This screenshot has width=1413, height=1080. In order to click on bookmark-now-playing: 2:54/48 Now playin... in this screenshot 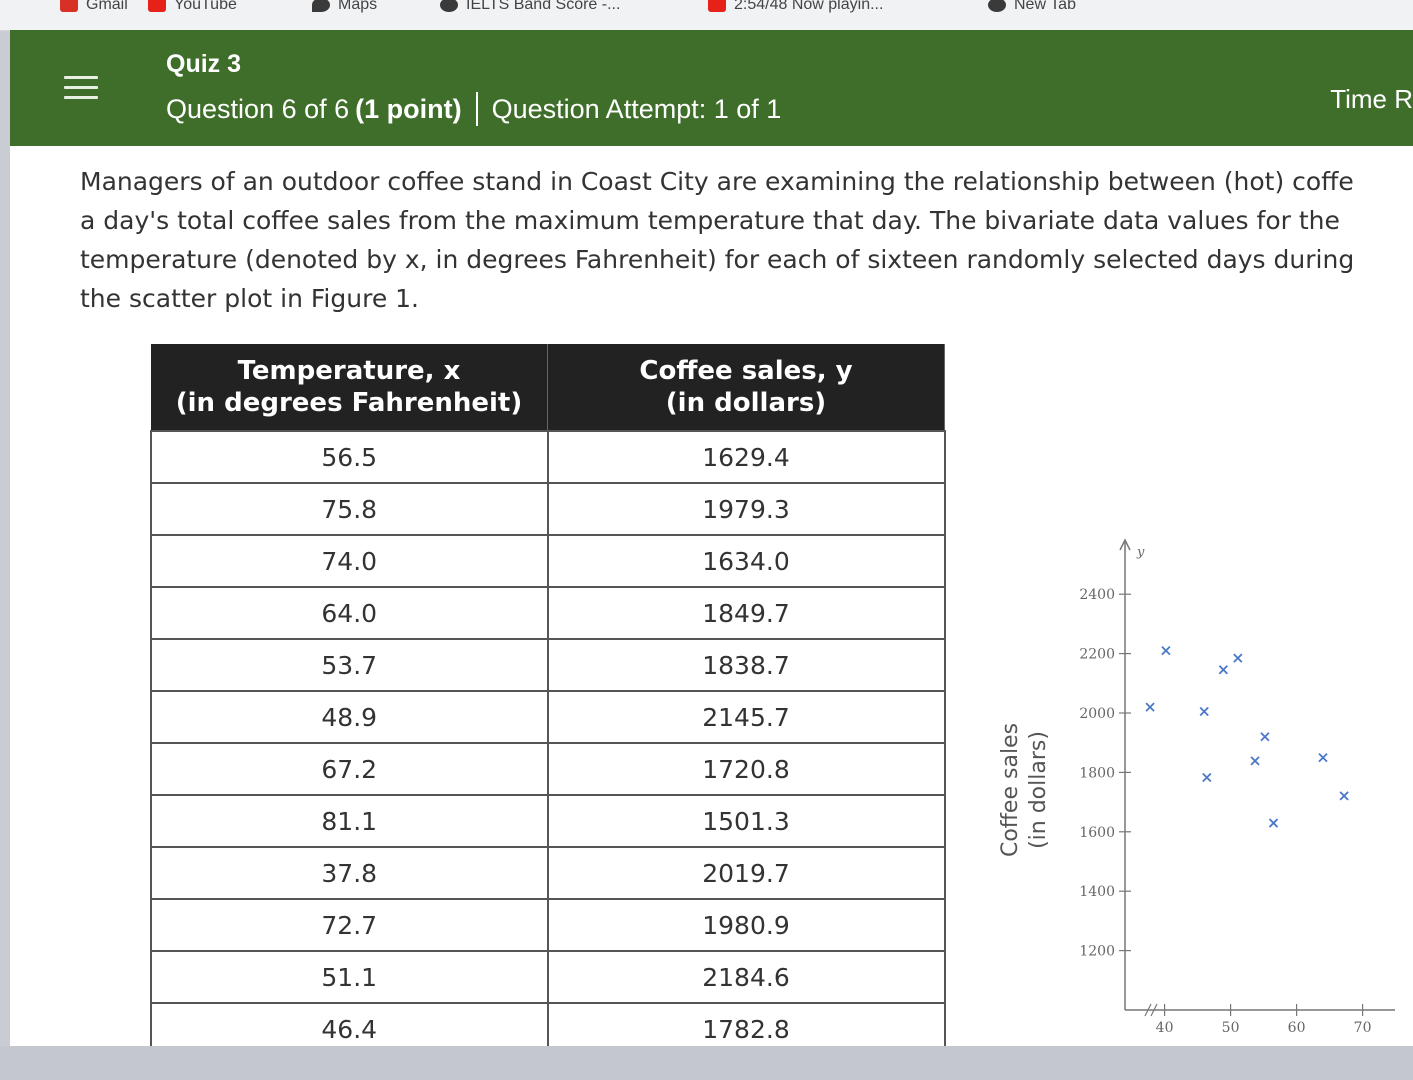, I will do `click(795, 8)`.